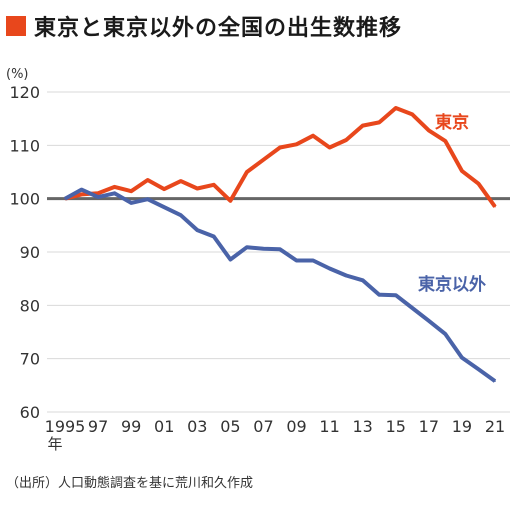  I want to click on x-tick-label: 21, so click(495, 426).